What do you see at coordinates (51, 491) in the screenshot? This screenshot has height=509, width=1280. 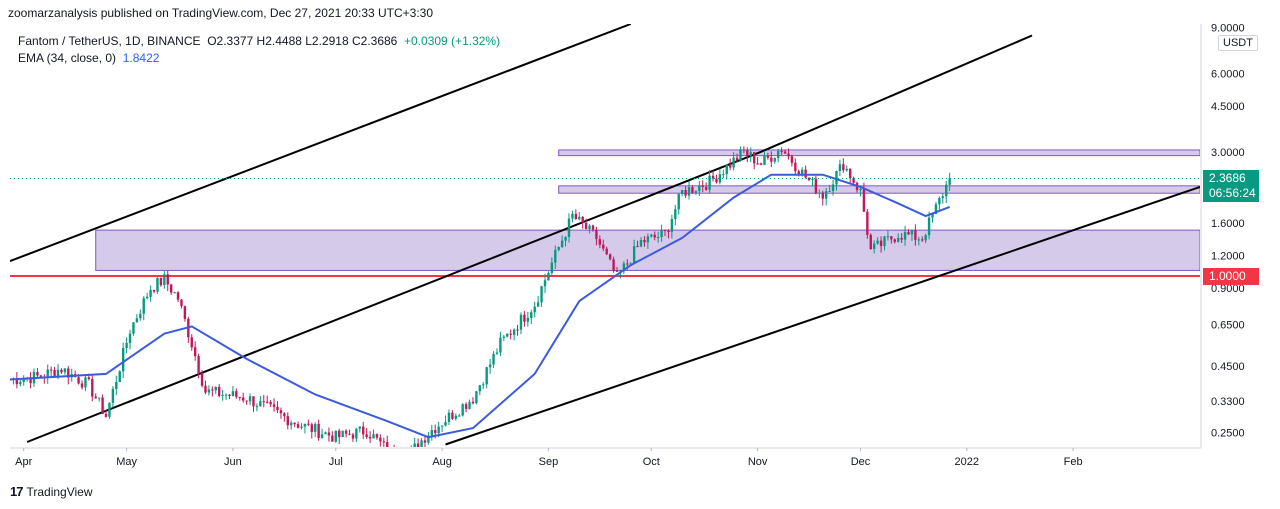 I see `footer-brand: 17 TradingView` at bounding box center [51, 491].